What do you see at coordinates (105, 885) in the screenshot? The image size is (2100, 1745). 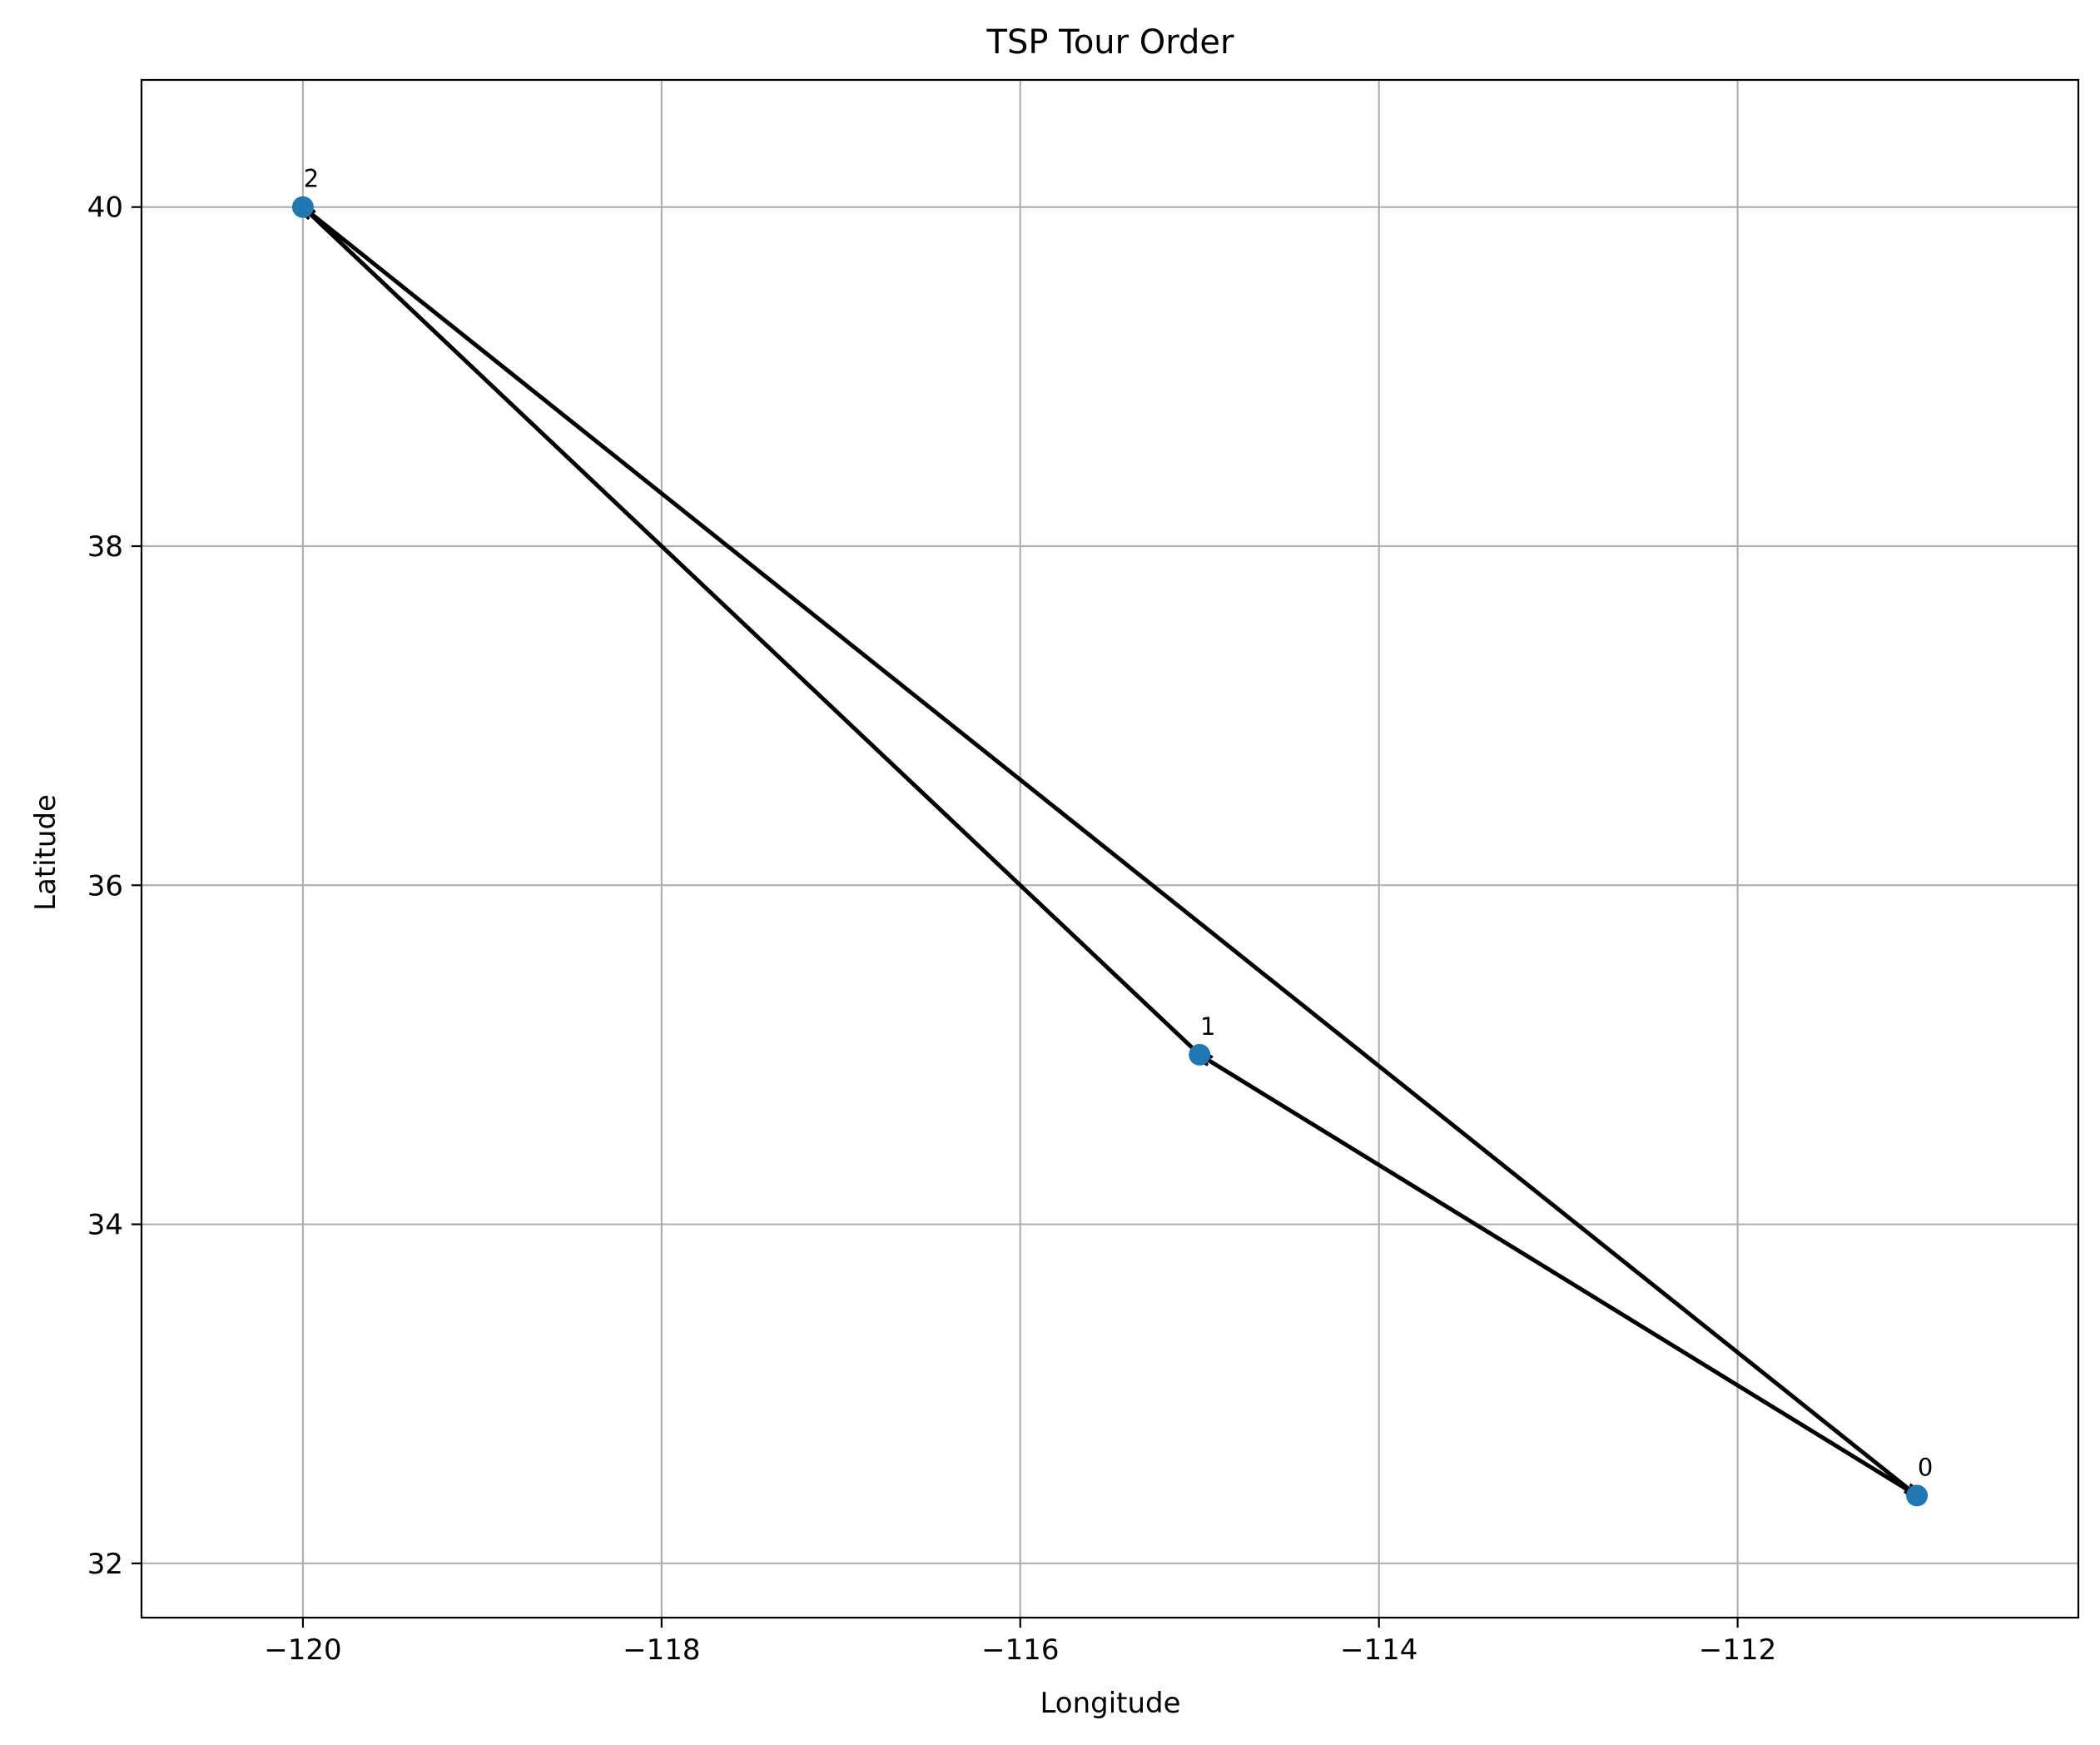 I see `y-tick-label: 36` at bounding box center [105, 885].